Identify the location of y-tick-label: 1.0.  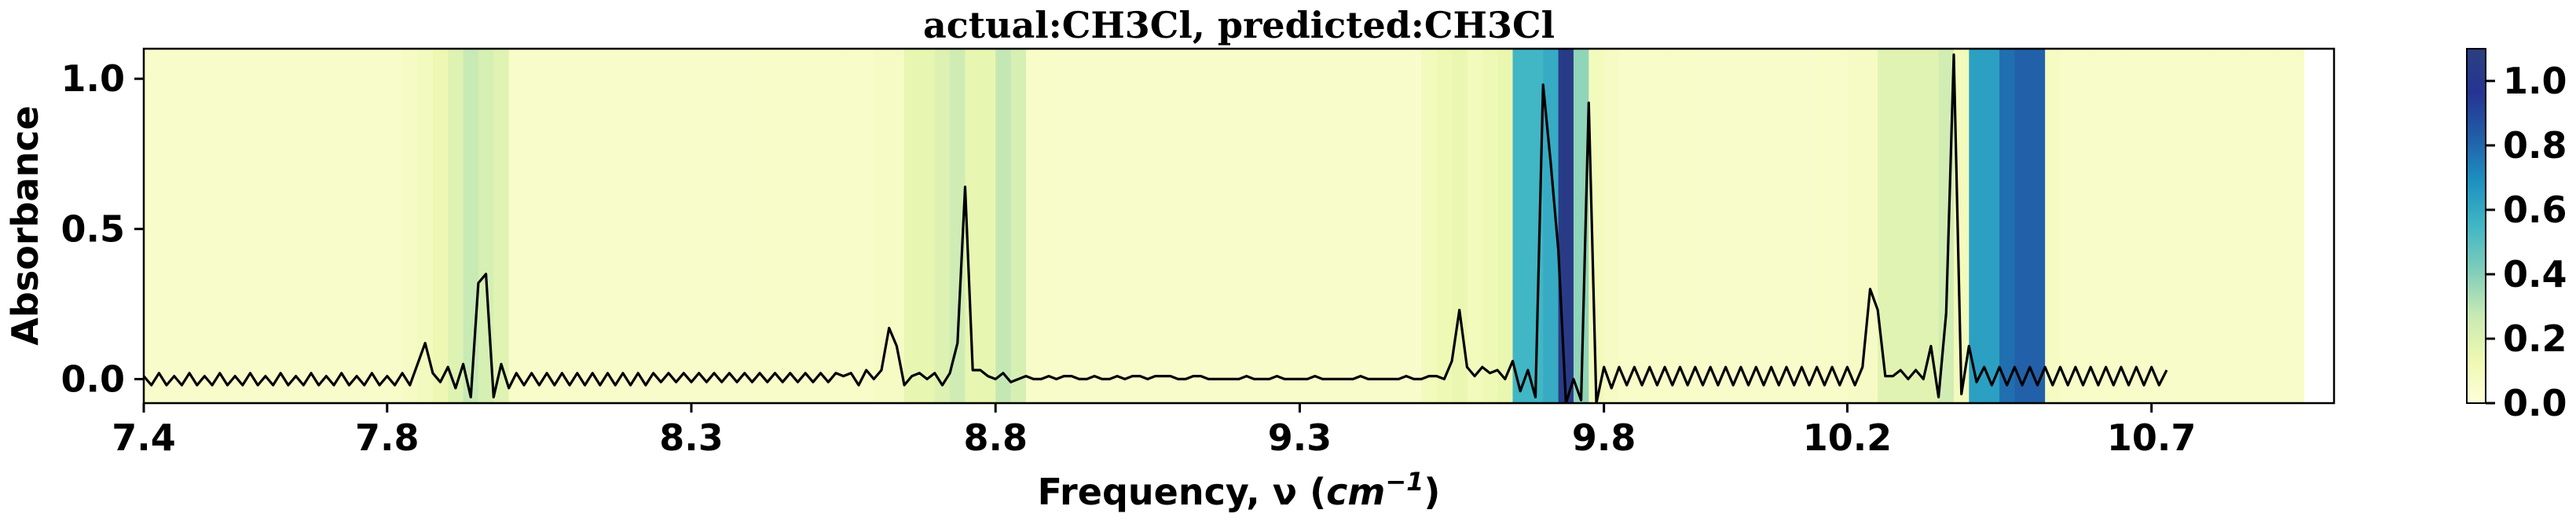
(93, 78).